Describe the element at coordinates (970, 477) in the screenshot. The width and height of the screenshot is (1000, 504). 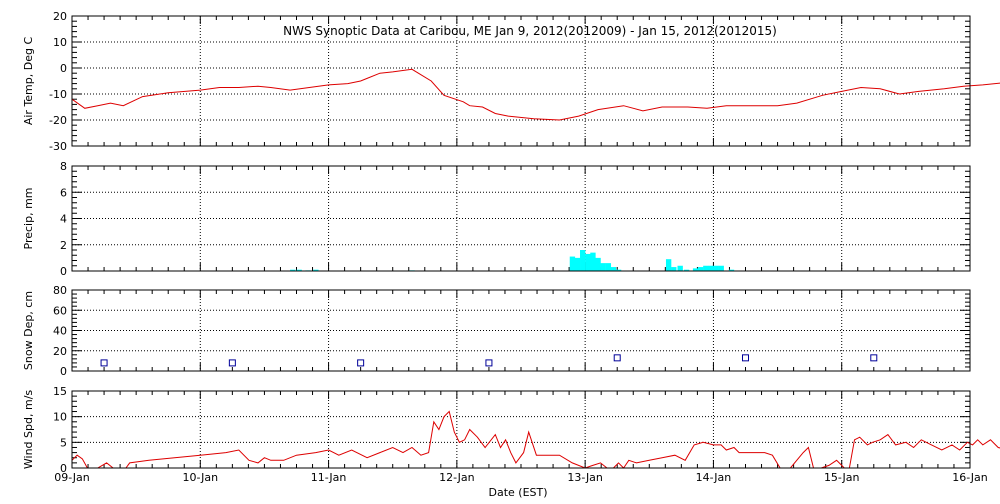
I see `x-tick-label: 16-Jan` at that location.